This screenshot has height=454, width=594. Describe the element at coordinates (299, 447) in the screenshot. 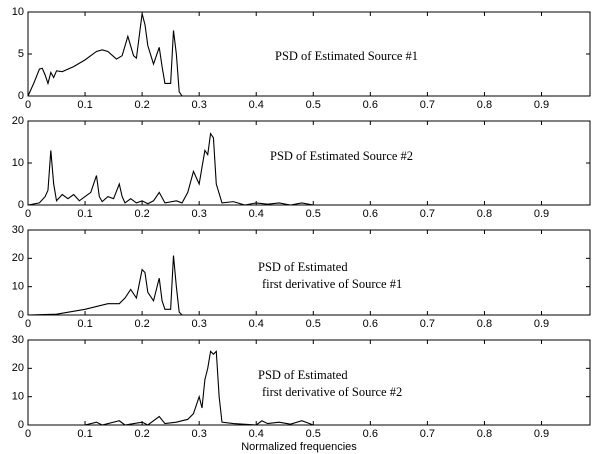

I see `x-axis-label: Normalized frequencies` at that location.